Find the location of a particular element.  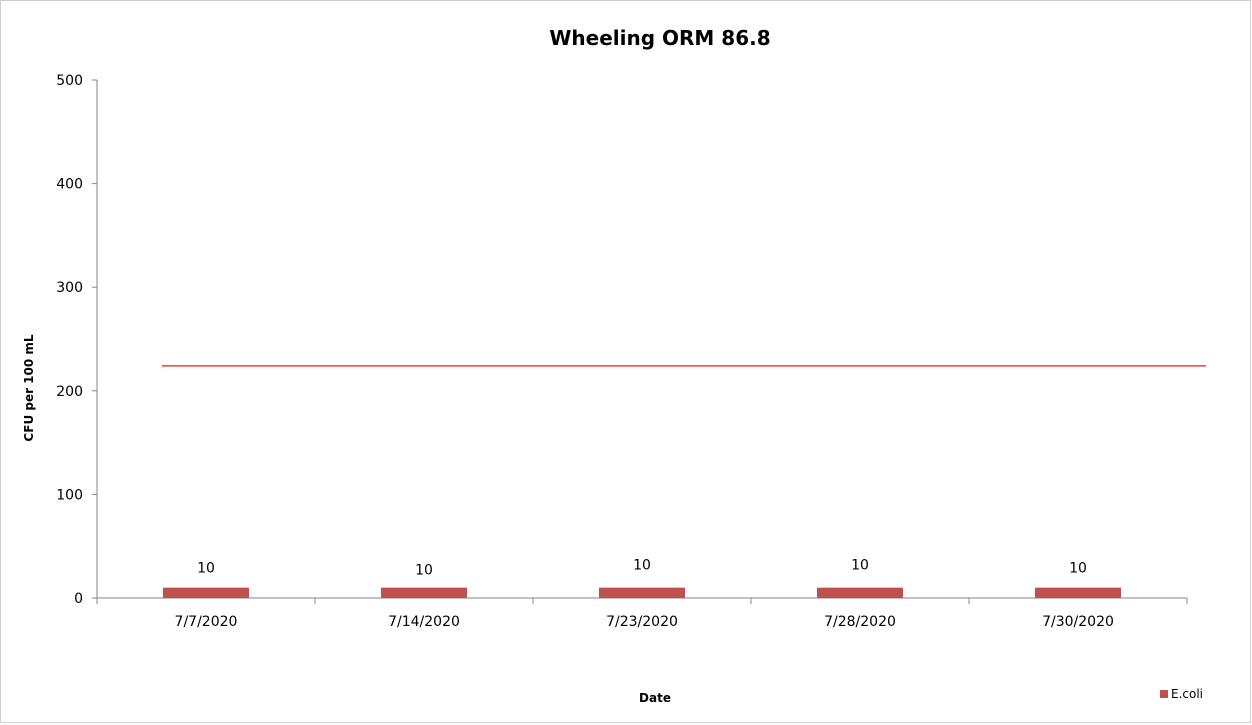

legend-label-ecoli: E.coli is located at coordinates (1187, 694).